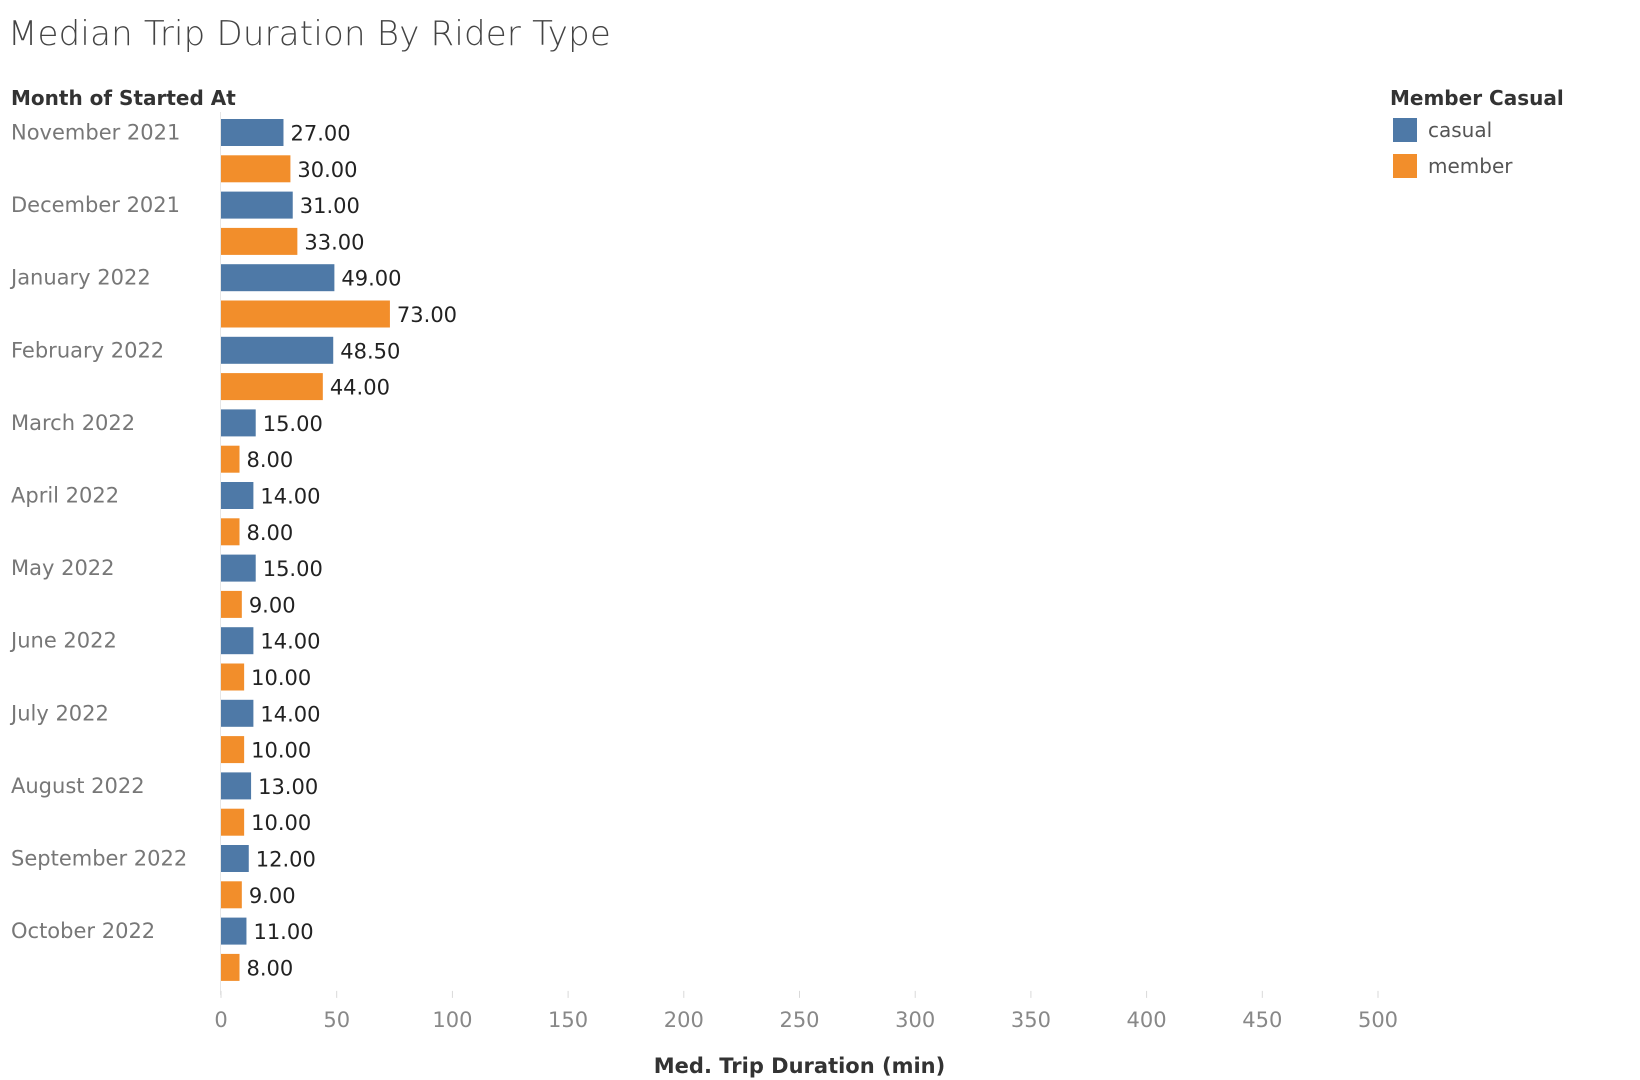 The height and width of the screenshot is (1080, 1640). I want to click on legend-swatch-member, so click(1405, 166).